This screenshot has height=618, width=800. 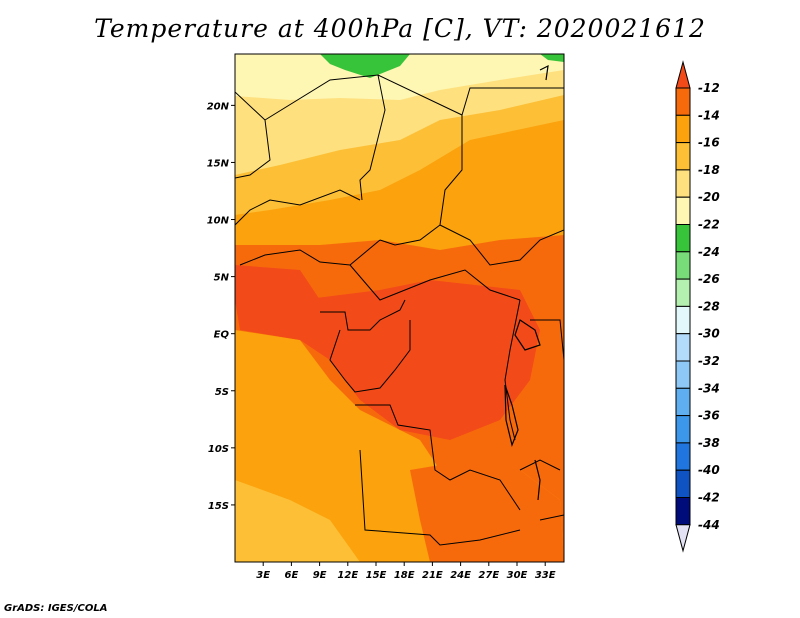 I want to click on colorbar-label: -12, so click(x=709, y=88).